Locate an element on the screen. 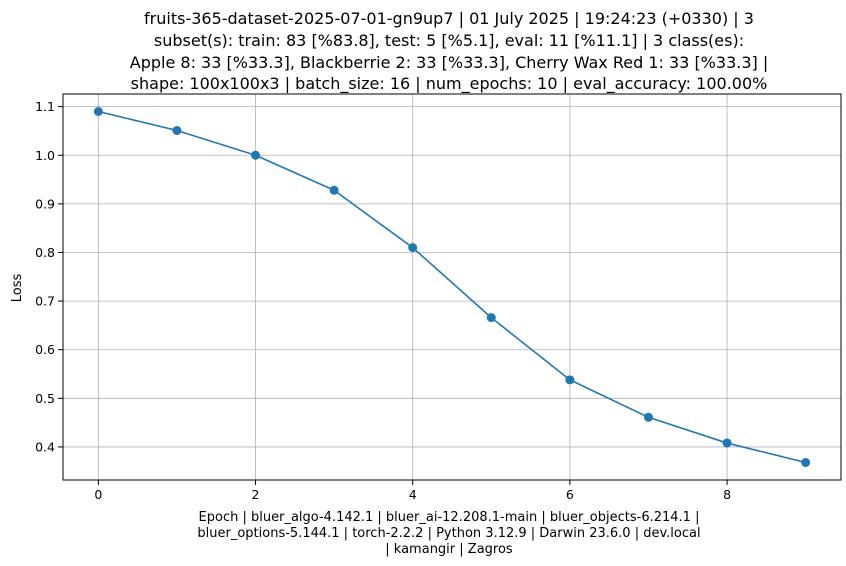 This screenshot has width=846, height=566. x-tick-label: 0 is located at coordinates (98, 494).